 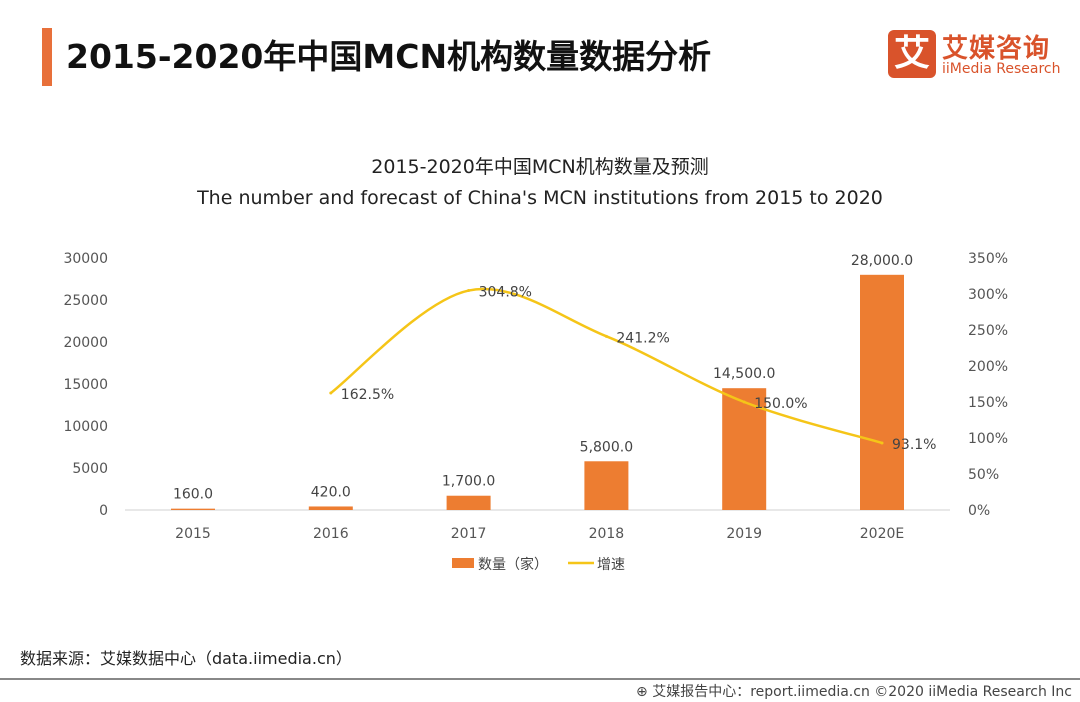 What do you see at coordinates (331, 534) in the screenshot?
I see `x-tick: 2016` at bounding box center [331, 534].